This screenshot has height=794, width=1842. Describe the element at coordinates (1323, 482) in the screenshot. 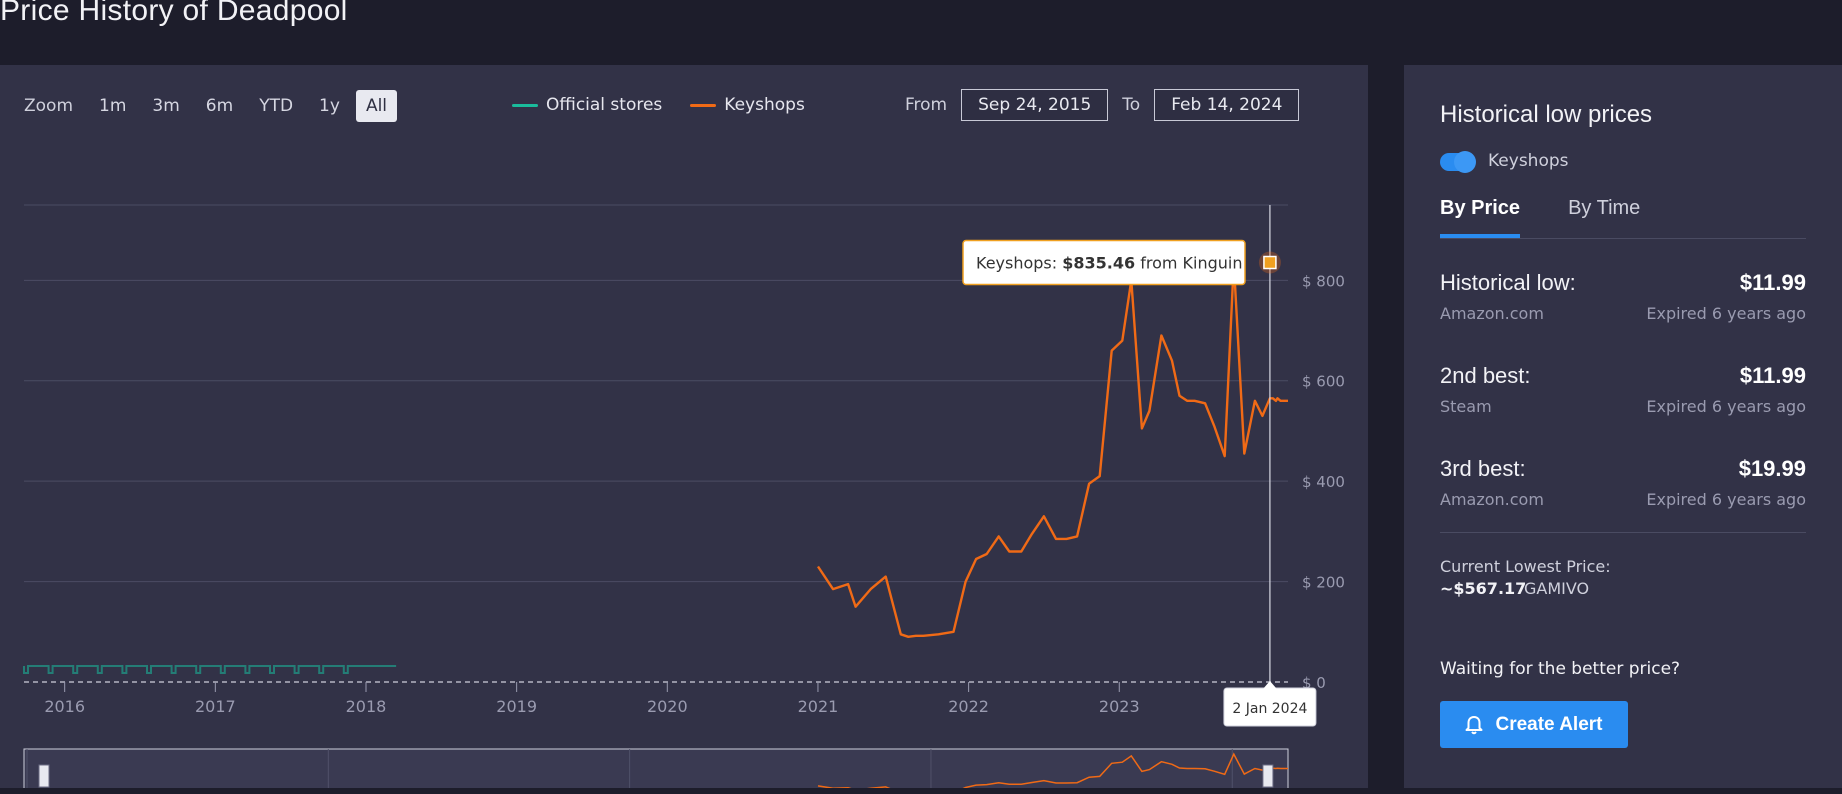

I see `y-tick-label: $ 400` at that location.